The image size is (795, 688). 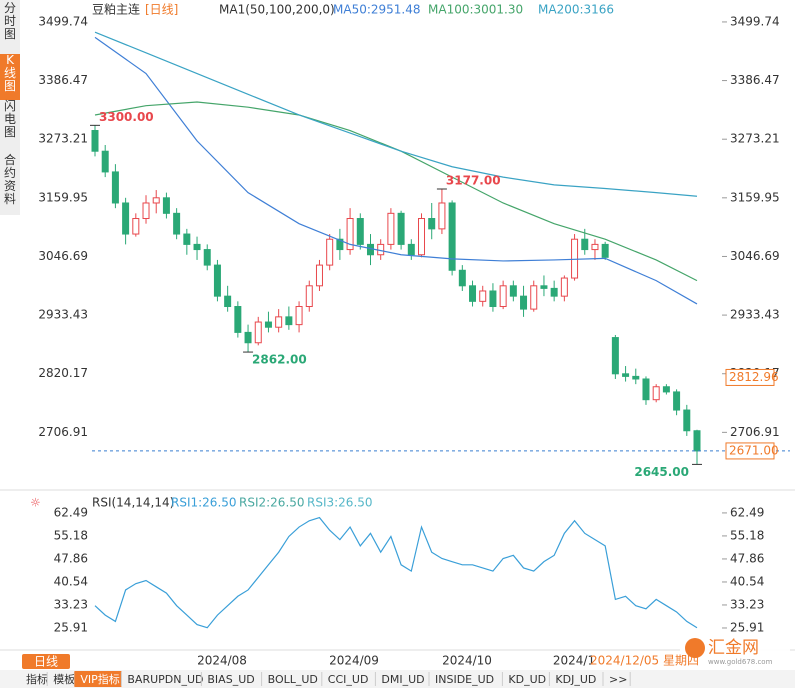 I want to click on logo-icon, so click(x=695, y=648).